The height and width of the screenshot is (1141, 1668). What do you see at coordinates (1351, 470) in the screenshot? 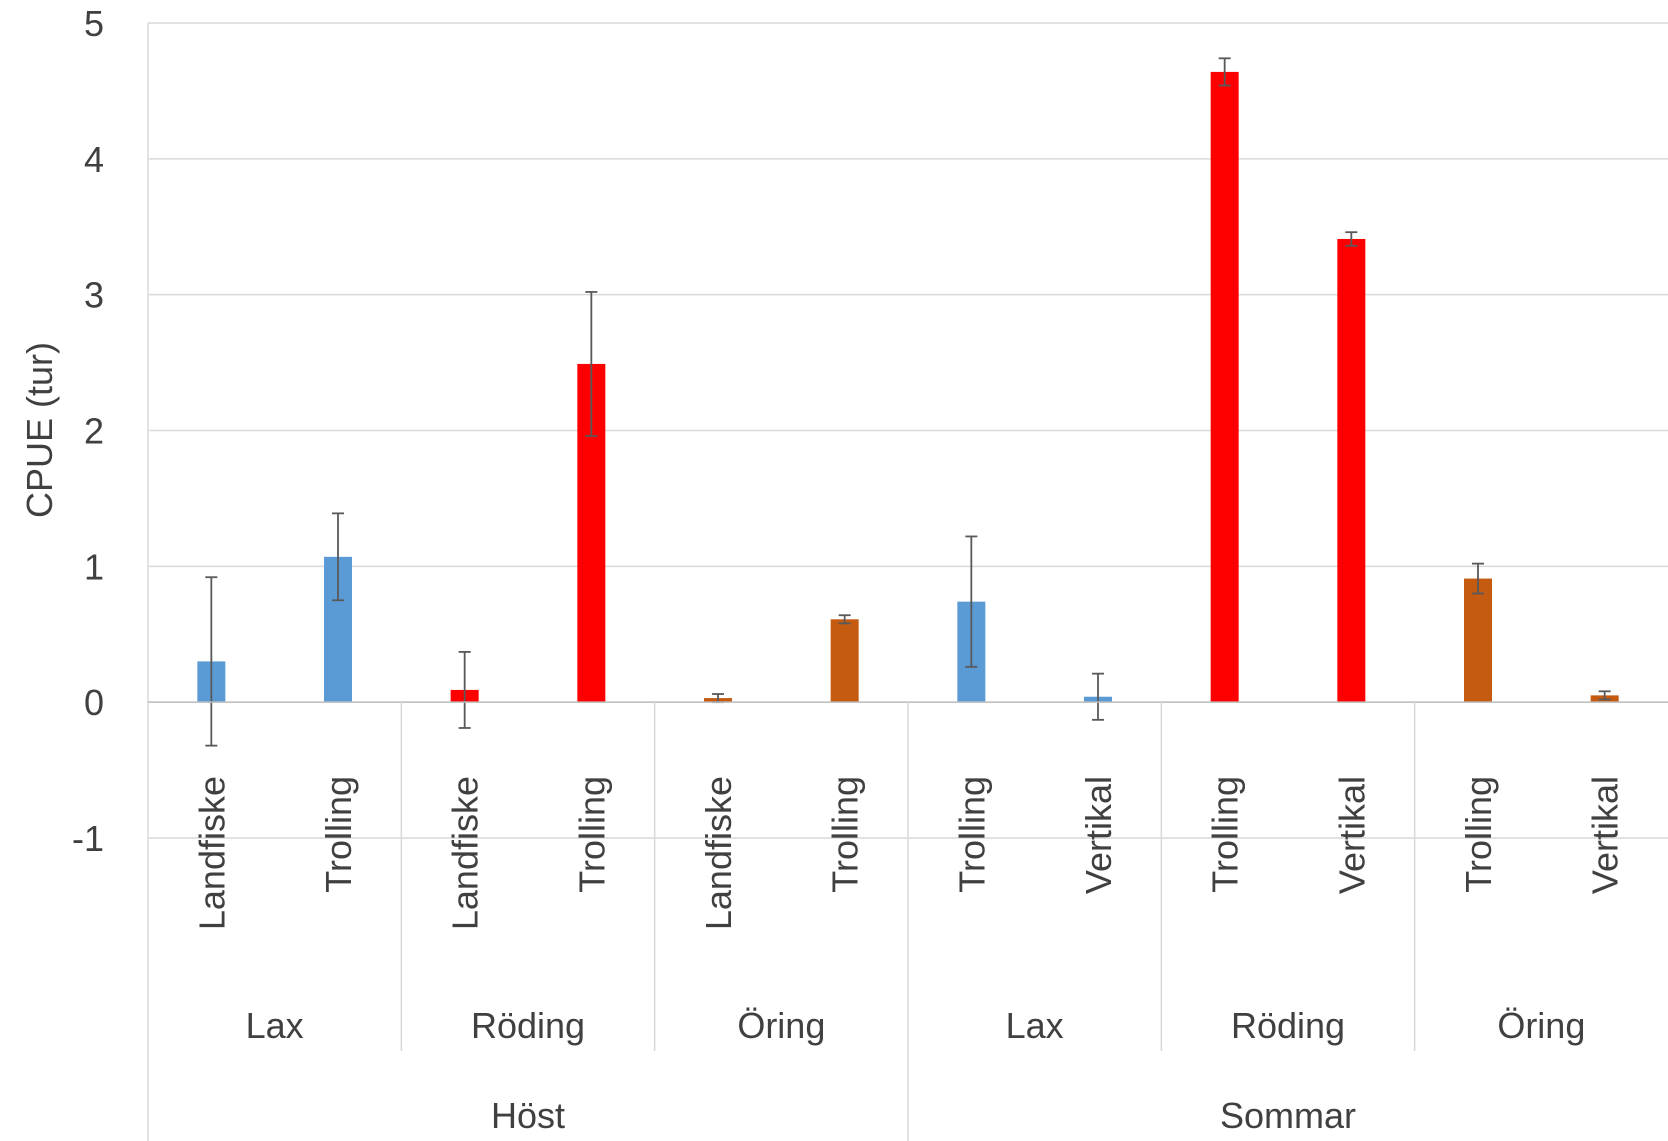
I see `bar-röding-vertikal` at bounding box center [1351, 470].